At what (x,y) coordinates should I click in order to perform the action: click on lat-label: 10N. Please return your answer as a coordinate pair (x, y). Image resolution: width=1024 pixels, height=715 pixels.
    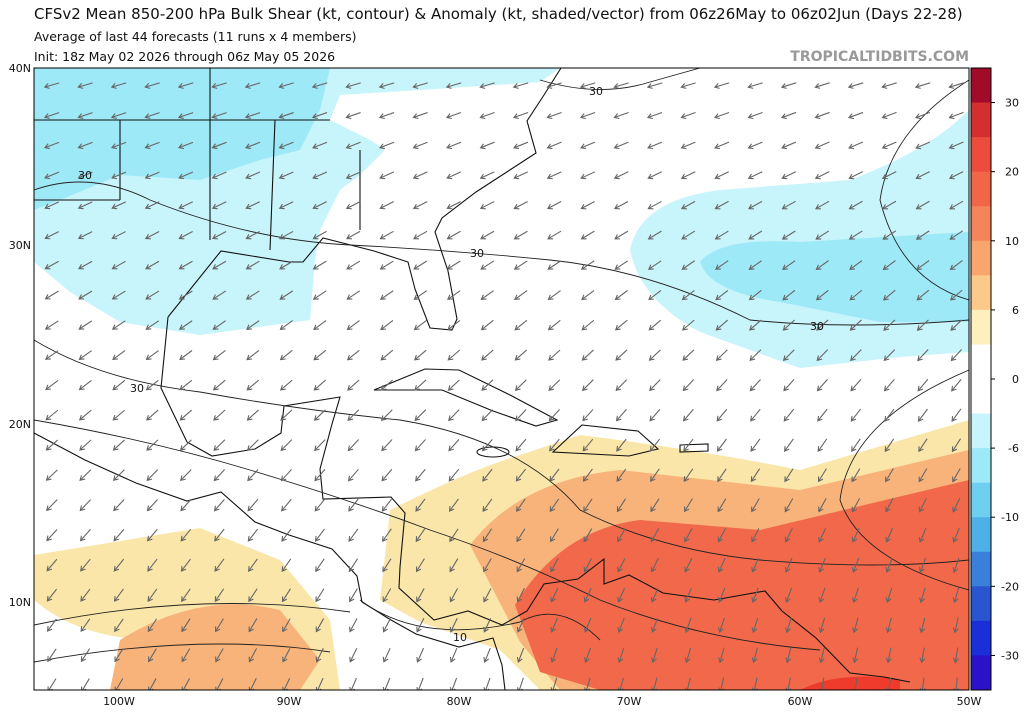
    Looking at the image, I should click on (20, 602).